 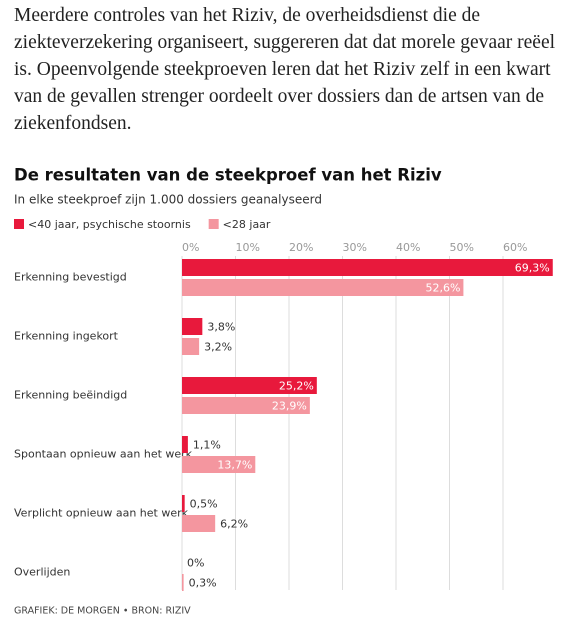 What do you see at coordinates (442, 288) in the screenshot?
I see `value-label: 52,6%` at bounding box center [442, 288].